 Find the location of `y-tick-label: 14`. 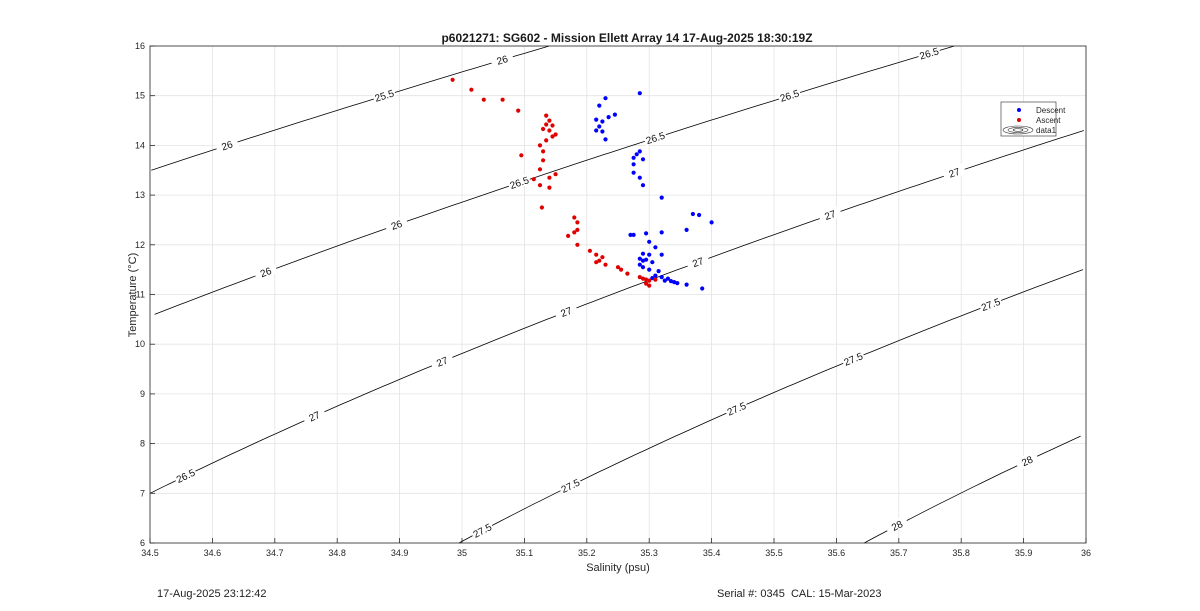

y-tick-label: 14 is located at coordinates (140, 145).